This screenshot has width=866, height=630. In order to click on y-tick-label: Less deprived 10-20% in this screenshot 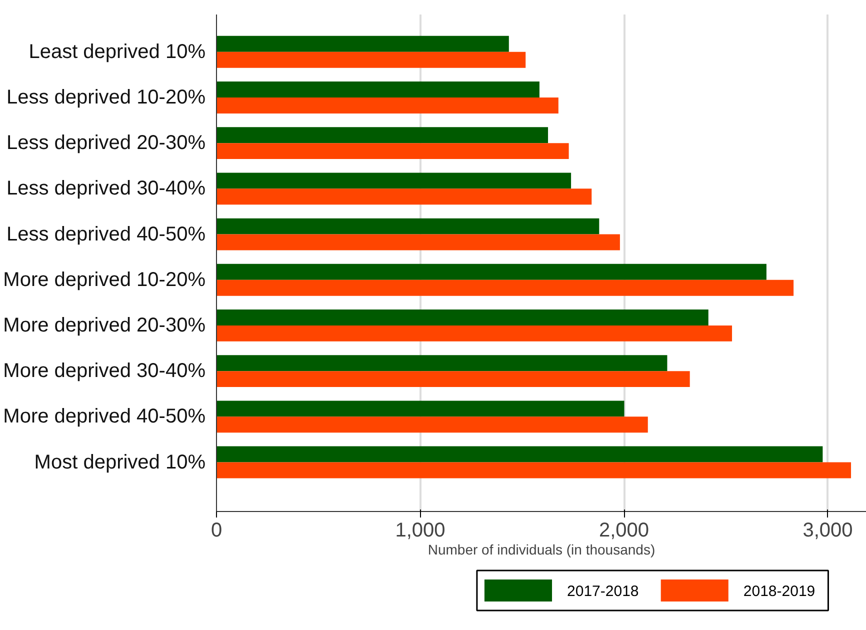, I will do `click(106, 97)`.